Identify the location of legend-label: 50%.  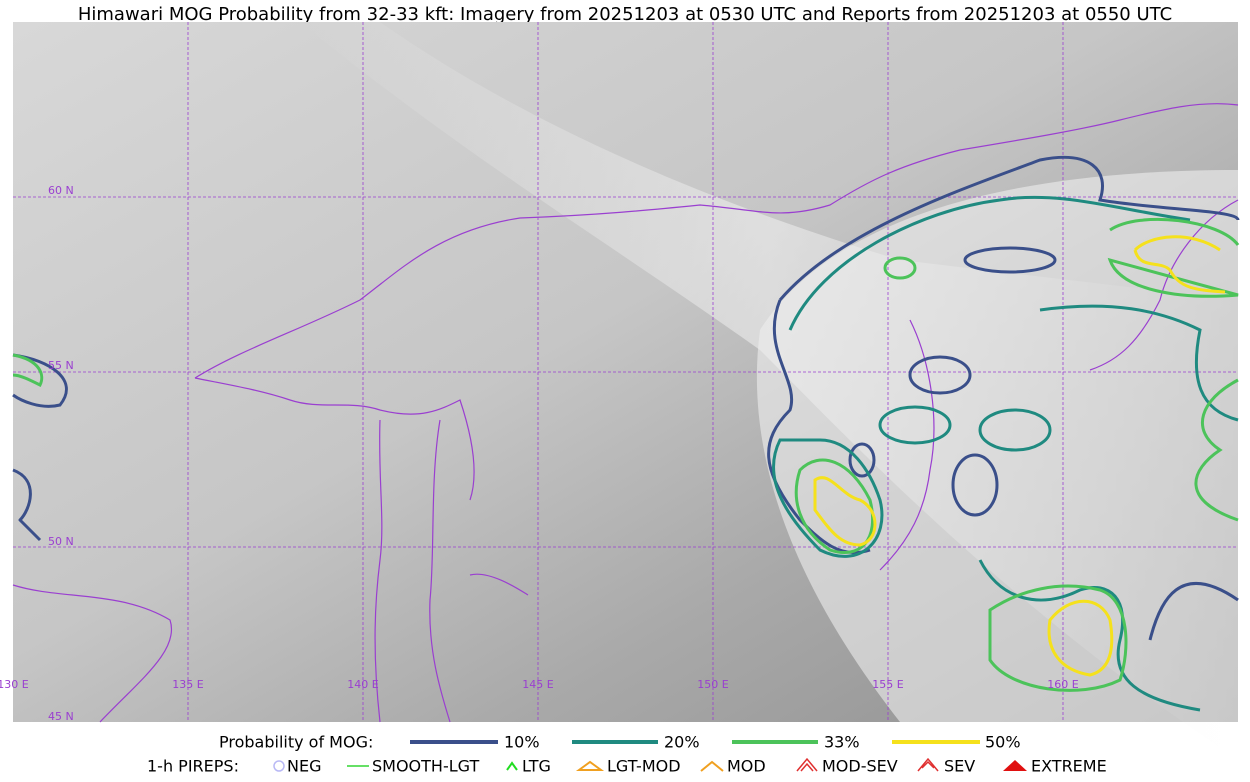
(1003, 742).